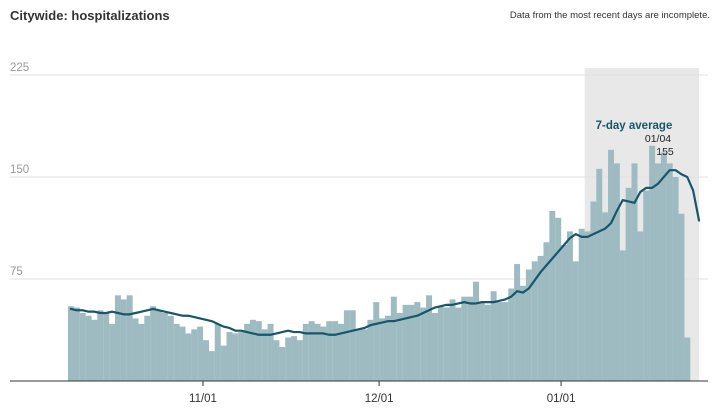 Image resolution: width=717 pixels, height=411 pixels. I want to click on average-annotation-label: 7-day average, so click(634, 126).